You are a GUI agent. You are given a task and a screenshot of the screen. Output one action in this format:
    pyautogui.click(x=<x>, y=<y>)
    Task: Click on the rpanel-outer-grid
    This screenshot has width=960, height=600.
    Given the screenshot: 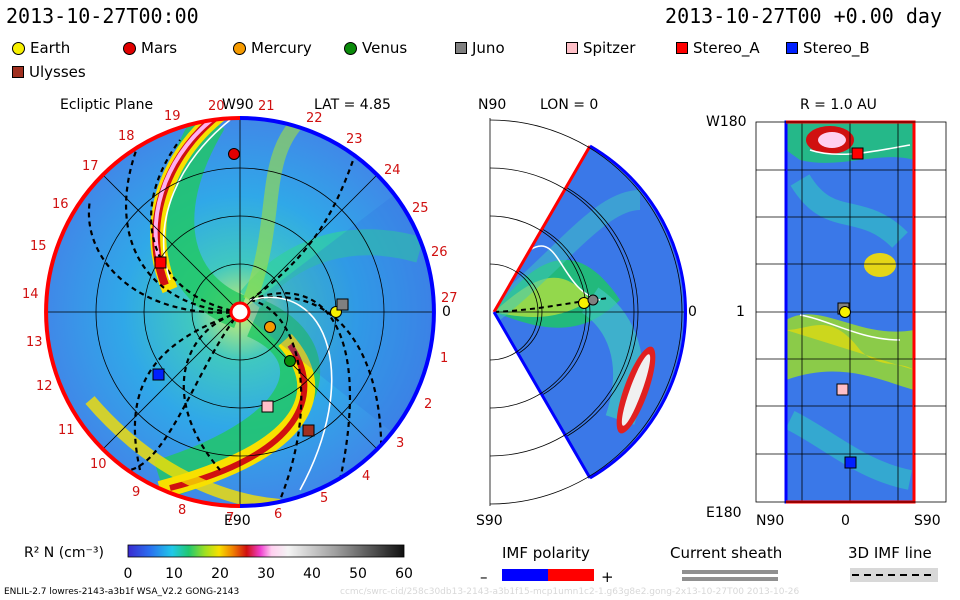 What is the action you would take?
    pyautogui.click(x=851, y=312)
    